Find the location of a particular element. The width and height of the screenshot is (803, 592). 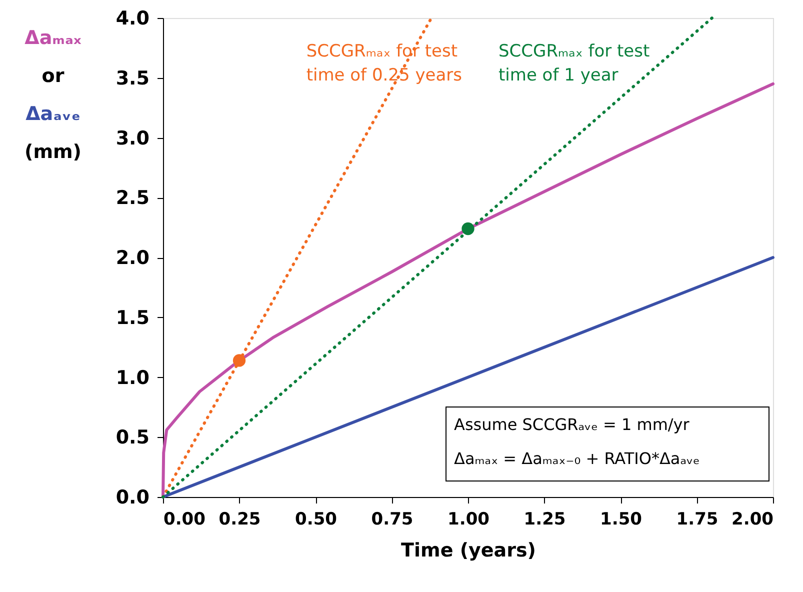

y-tick-label: 2.0 is located at coordinates (133, 258).